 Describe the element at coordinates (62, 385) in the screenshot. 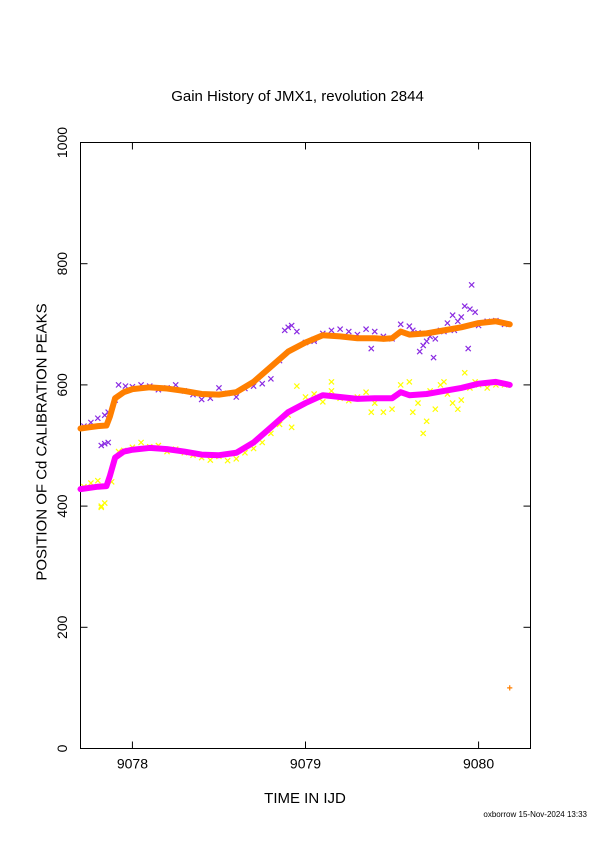

I see `y-tick-label: 600` at that location.